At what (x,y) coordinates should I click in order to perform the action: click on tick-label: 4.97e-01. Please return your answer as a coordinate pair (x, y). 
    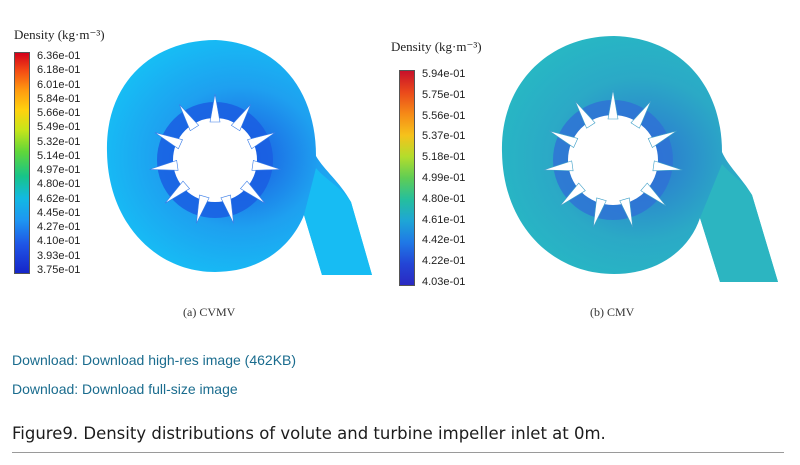
    Looking at the image, I should click on (59, 170).